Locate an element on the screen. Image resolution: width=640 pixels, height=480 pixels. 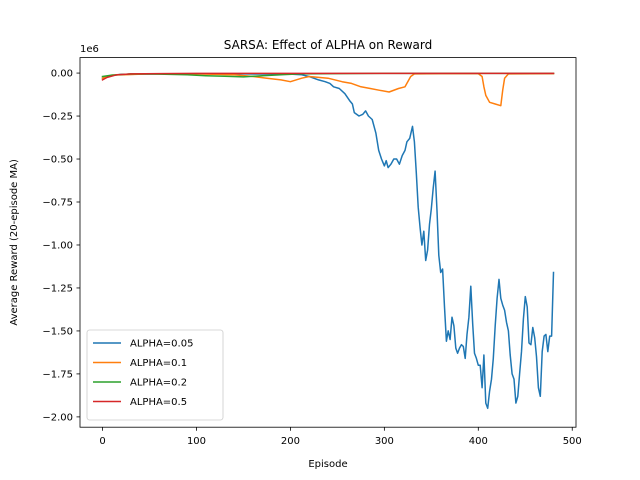
y-tick-label: −0.50 is located at coordinates (57, 160).